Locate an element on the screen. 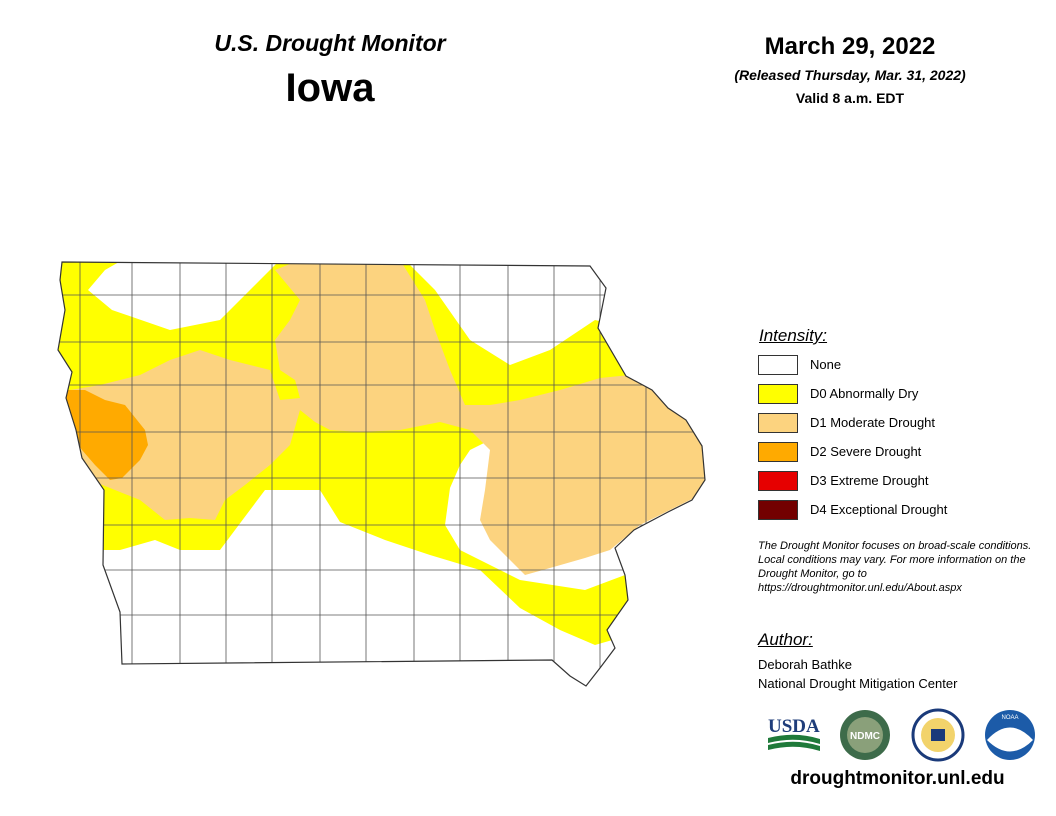 This screenshot has height=816, width=1056. legend-title: Intensity: is located at coordinates (793, 335).